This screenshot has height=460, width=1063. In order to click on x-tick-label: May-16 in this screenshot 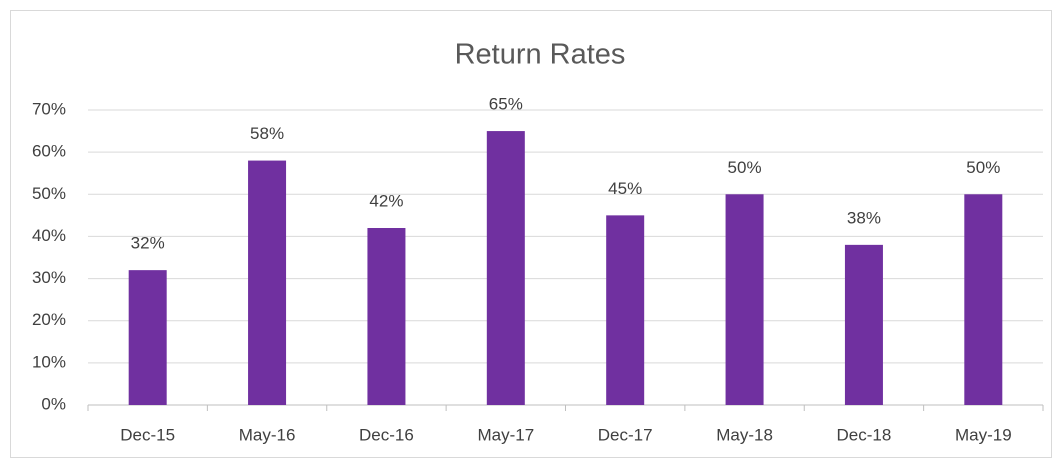, I will do `click(267, 434)`.